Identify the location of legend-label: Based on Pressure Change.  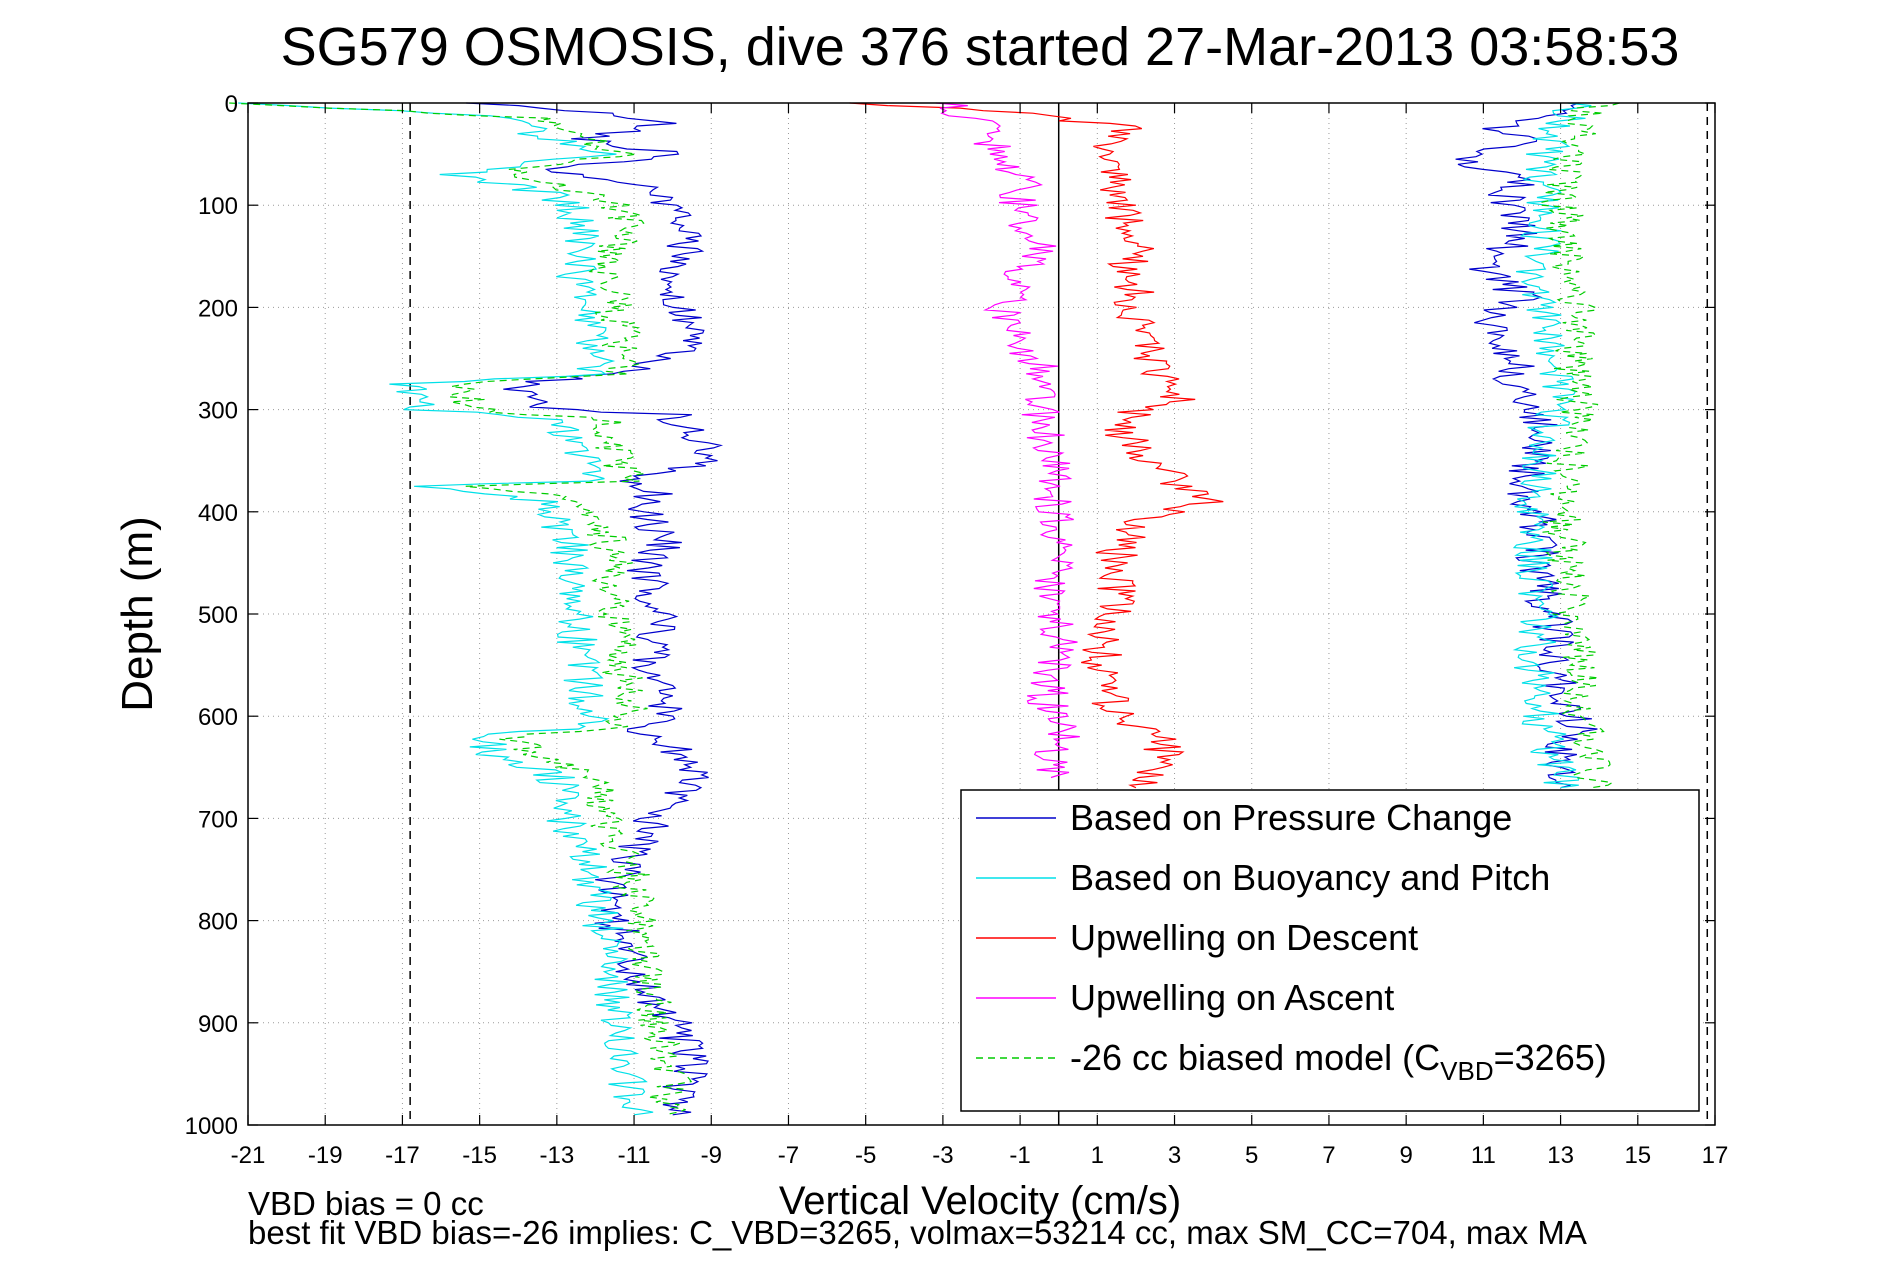
(1291, 817).